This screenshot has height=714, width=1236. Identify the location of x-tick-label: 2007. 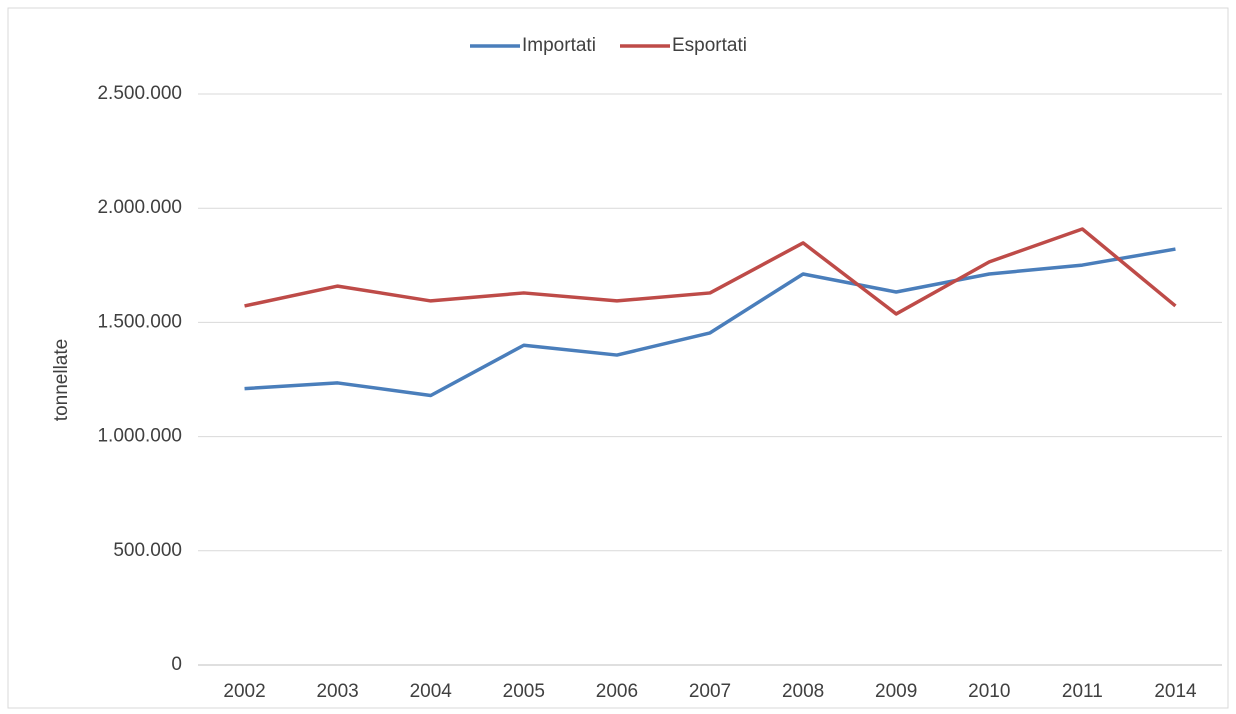
(710, 691).